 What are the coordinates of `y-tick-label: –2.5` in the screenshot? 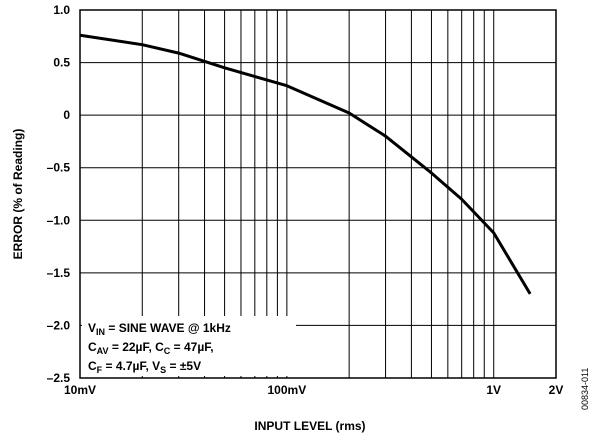 It's located at (59, 378).